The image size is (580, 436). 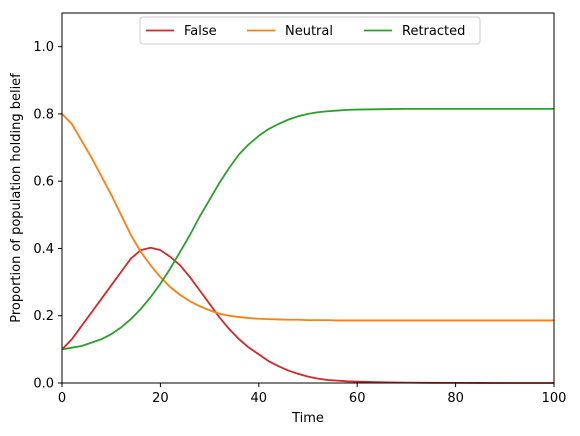 I want to click on y-axis-ticks: 0.0 0.2 0.4 0.6 0.8 1.0, so click(x=47, y=215).